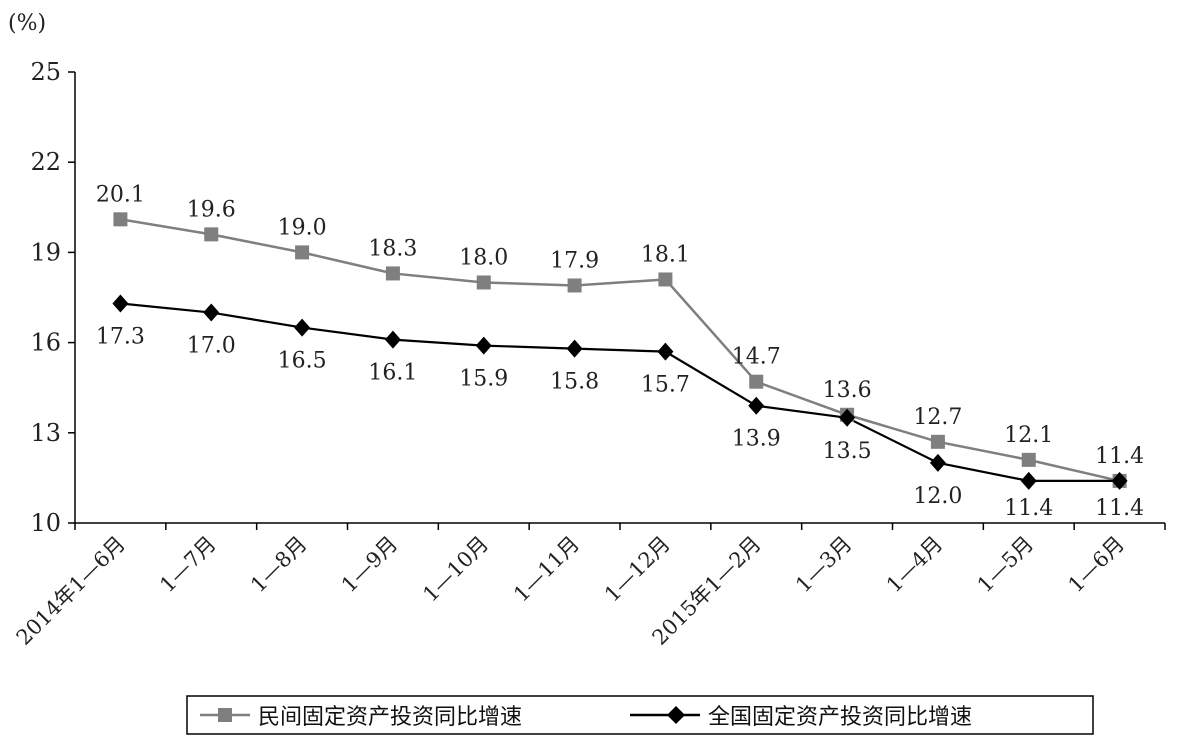  Describe the element at coordinates (370, 565) in the screenshot. I see `x-tick-label: 1—9月` at that location.